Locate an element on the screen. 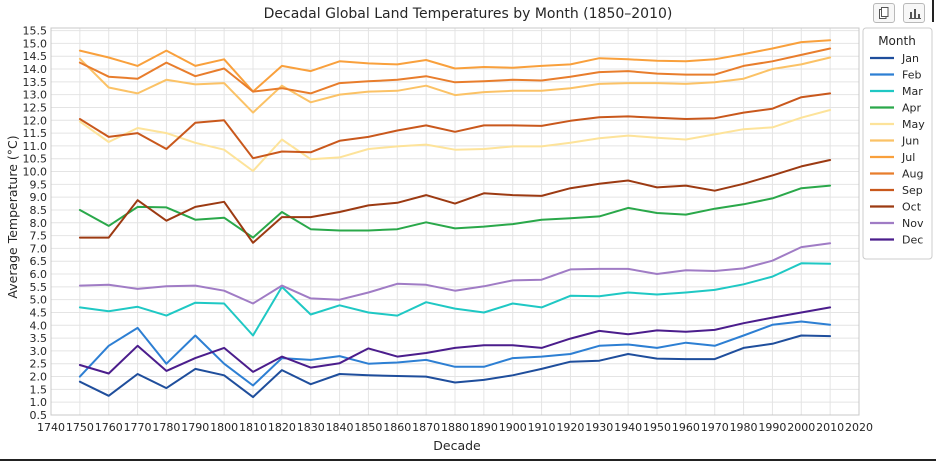  y-tick-label: 3.5 is located at coordinates (39, 338).